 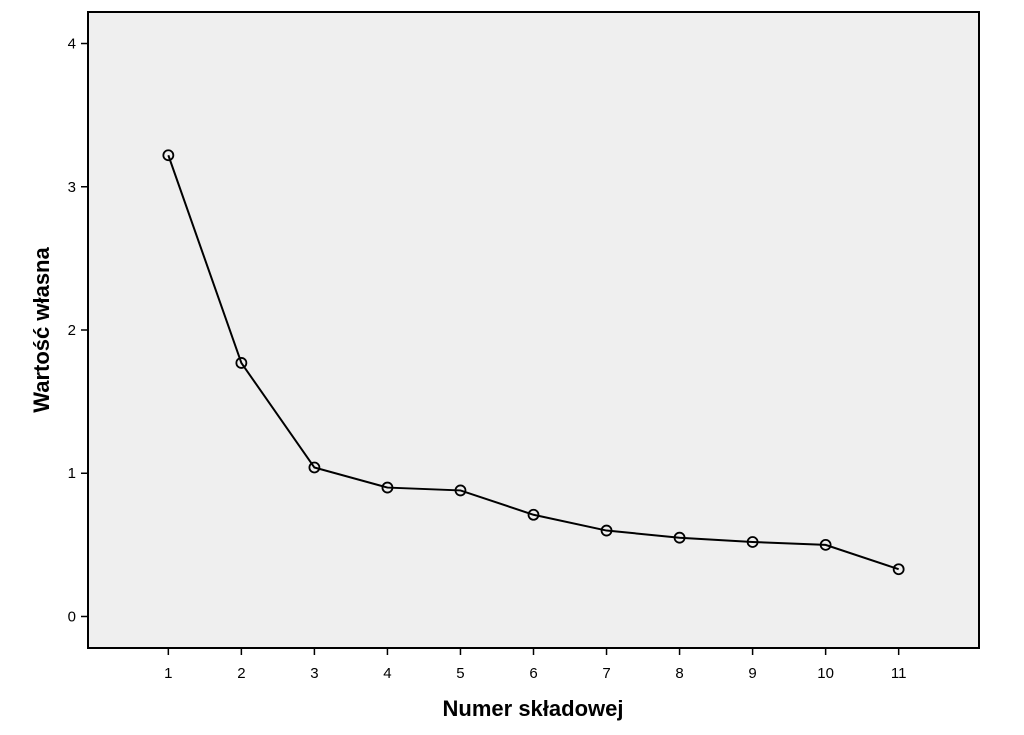 What do you see at coordinates (72, 44) in the screenshot?
I see `y-tick-label: 4` at bounding box center [72, 44].